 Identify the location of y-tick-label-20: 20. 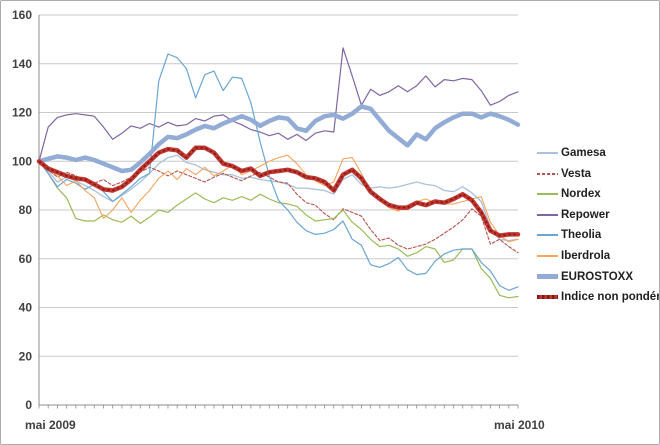
(26, 356).